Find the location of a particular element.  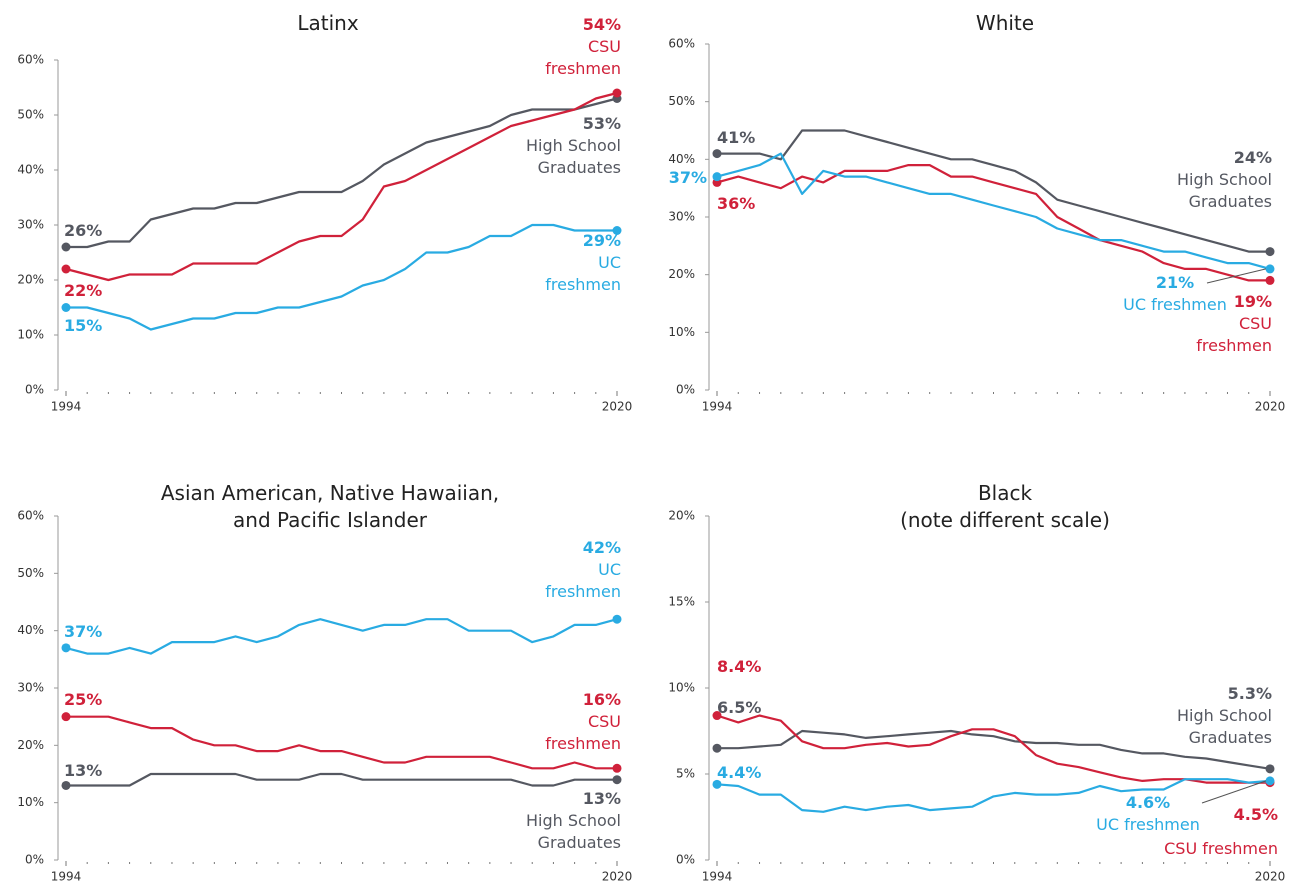

label-box: 26% is located at coordinates (104, 231).